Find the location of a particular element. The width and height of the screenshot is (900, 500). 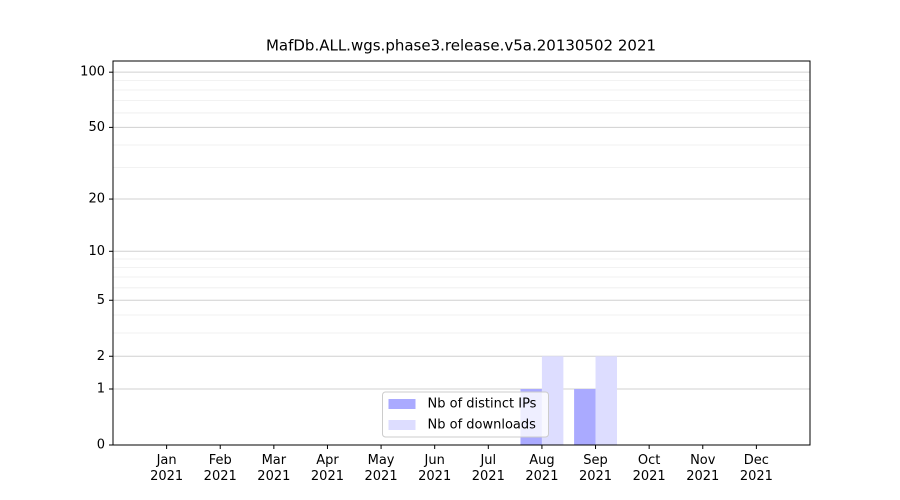

x-tick-label: Nov 2021 is located at coordinates (703, 468).